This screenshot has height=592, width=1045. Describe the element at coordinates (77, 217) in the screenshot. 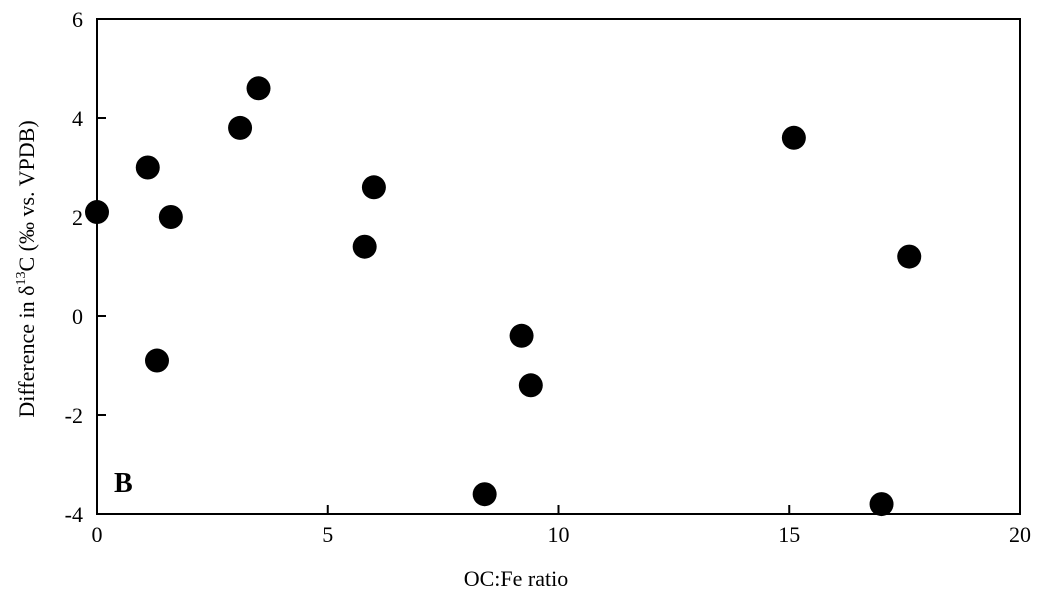

I see `y-tick-label: 2` at that location.